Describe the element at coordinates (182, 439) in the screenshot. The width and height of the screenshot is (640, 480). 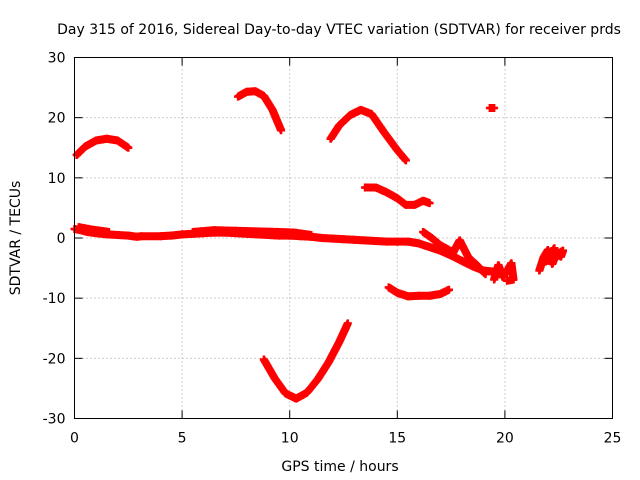
I see `x-tick-label: 5` at that location.